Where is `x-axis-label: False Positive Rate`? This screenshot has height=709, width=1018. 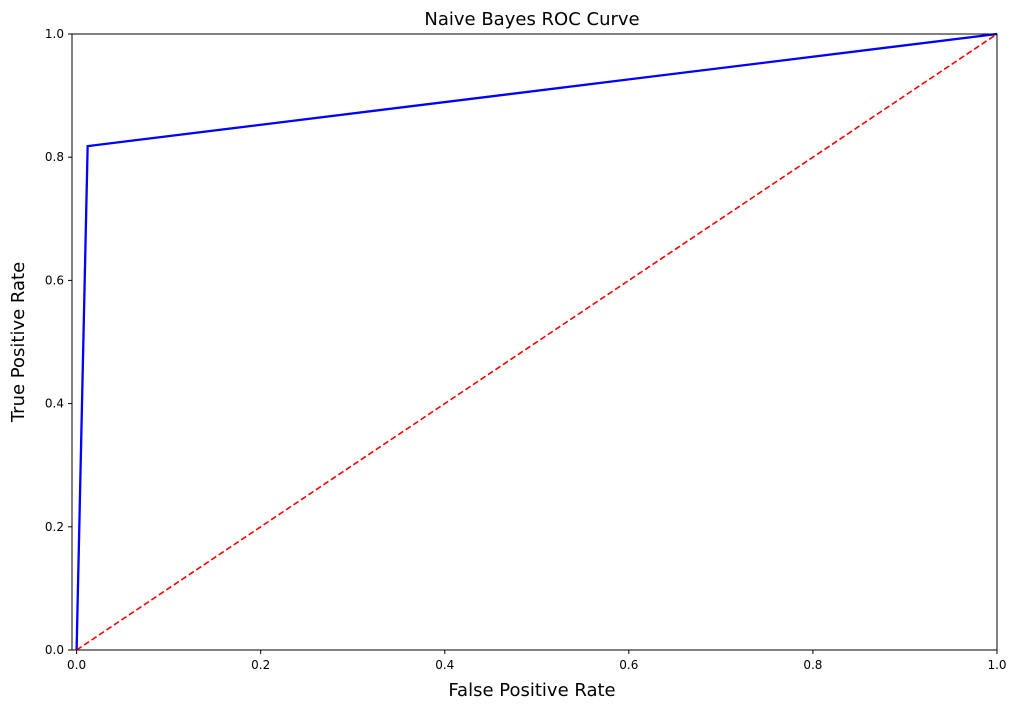 x-axis-label: False Positive Rate is located at coordinates (531, 690).